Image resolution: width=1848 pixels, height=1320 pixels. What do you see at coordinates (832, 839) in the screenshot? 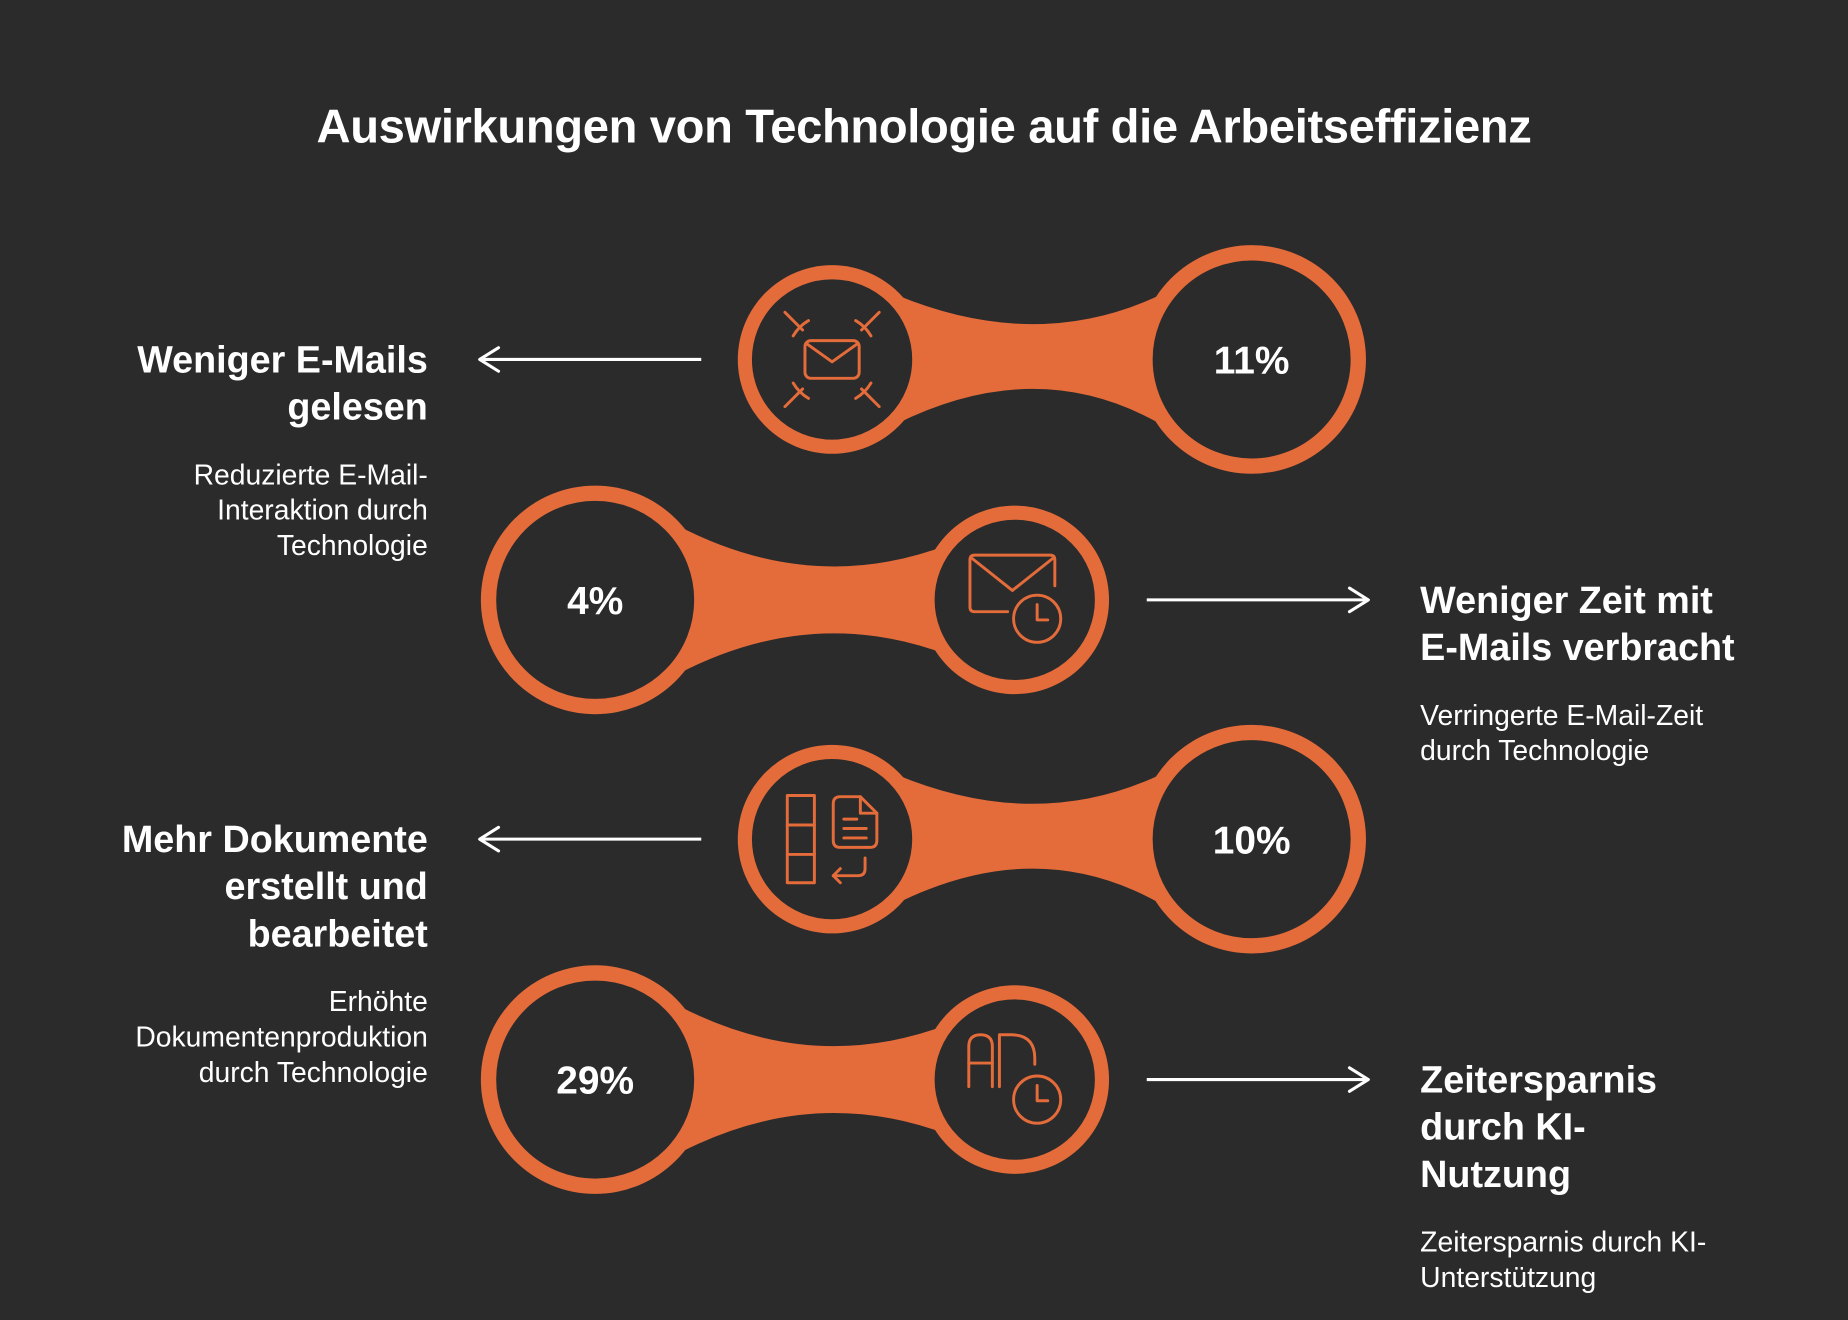
I see `document-edit-icon` at bounding box center [832, 839].